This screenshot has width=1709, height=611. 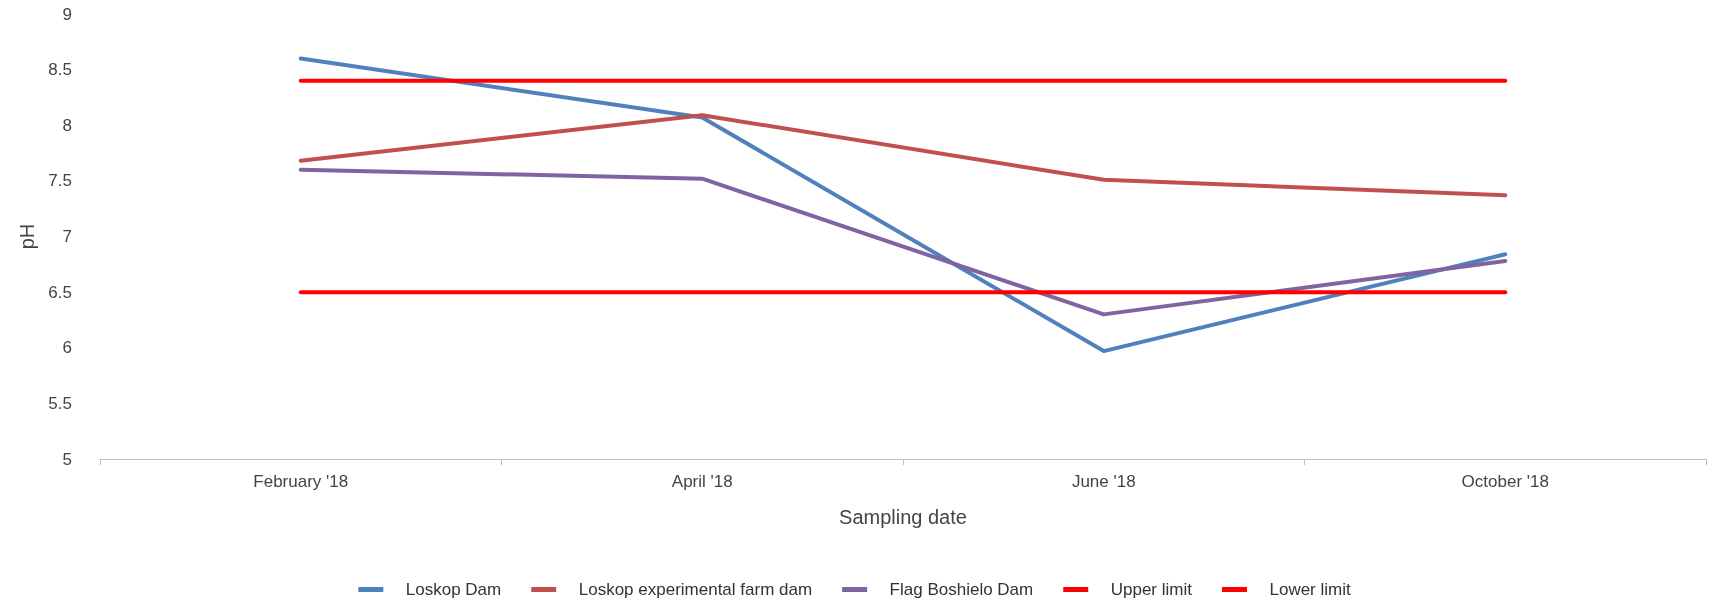 I want to click on y-axis-title: pH, so click(x=27, y=236).